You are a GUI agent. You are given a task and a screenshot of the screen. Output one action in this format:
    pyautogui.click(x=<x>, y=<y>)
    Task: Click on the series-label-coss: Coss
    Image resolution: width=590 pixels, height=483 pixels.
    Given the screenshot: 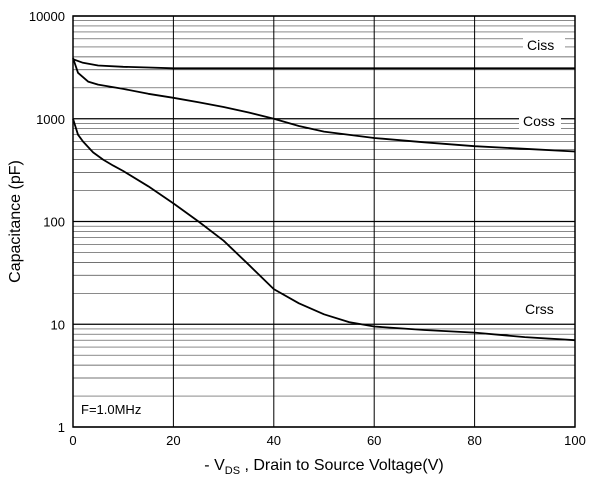 What is the action you would take?
    pyautogui.click(x=539, y=121)
    